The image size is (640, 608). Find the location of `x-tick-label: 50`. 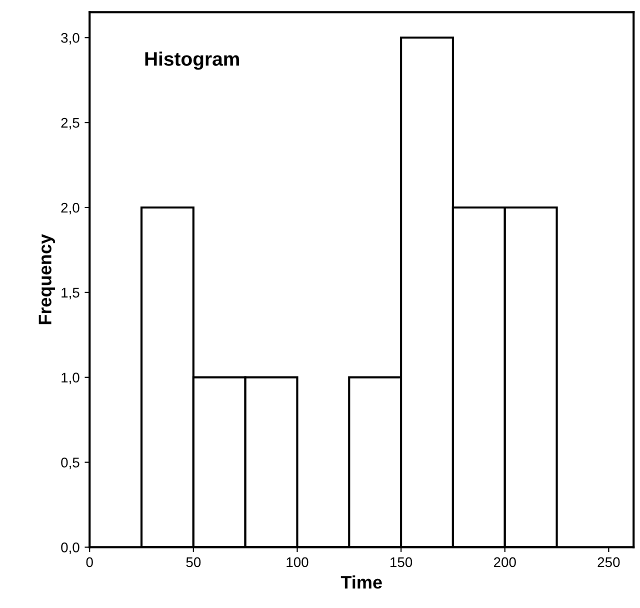

x-tick-label: 50 is located at coordinates (193, 562).